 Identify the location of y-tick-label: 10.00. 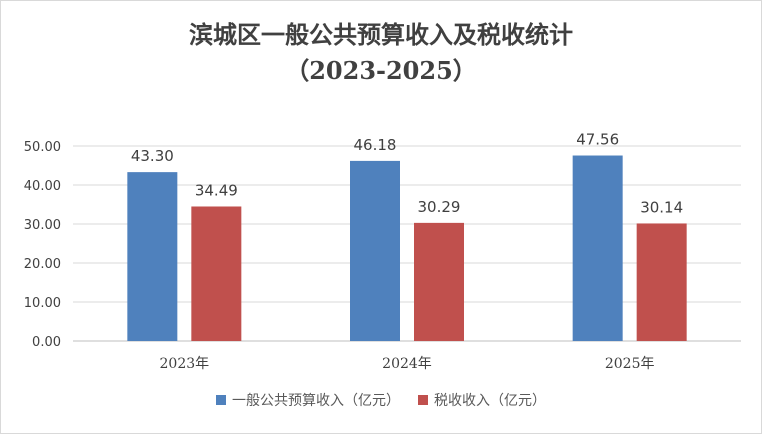
(42, 303).